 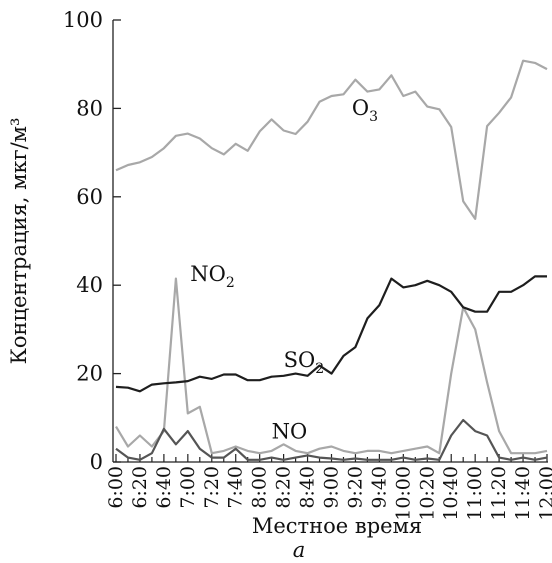 What do you see at coordinates (299, 550) in the screenshot?
I see `panel-label: а` at bounding box center [299, 550].